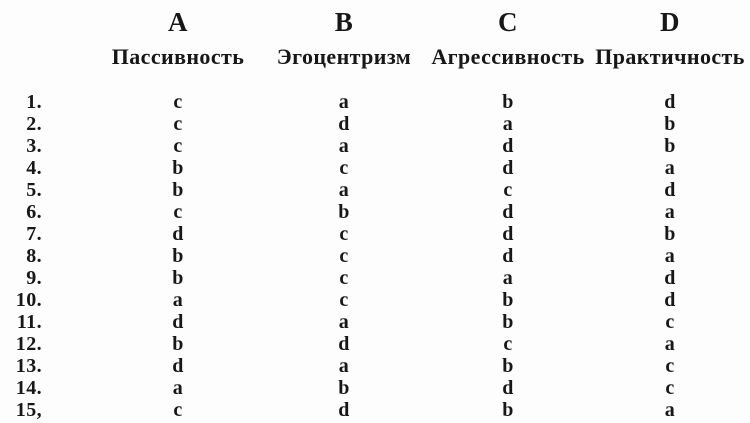 This screenshot has height=423, width=750. What do you see at coordinates (508, 56) in the screenshot?
I see `column-label-aggressiveness: Агрессивность` at bounding box center [508, 56].